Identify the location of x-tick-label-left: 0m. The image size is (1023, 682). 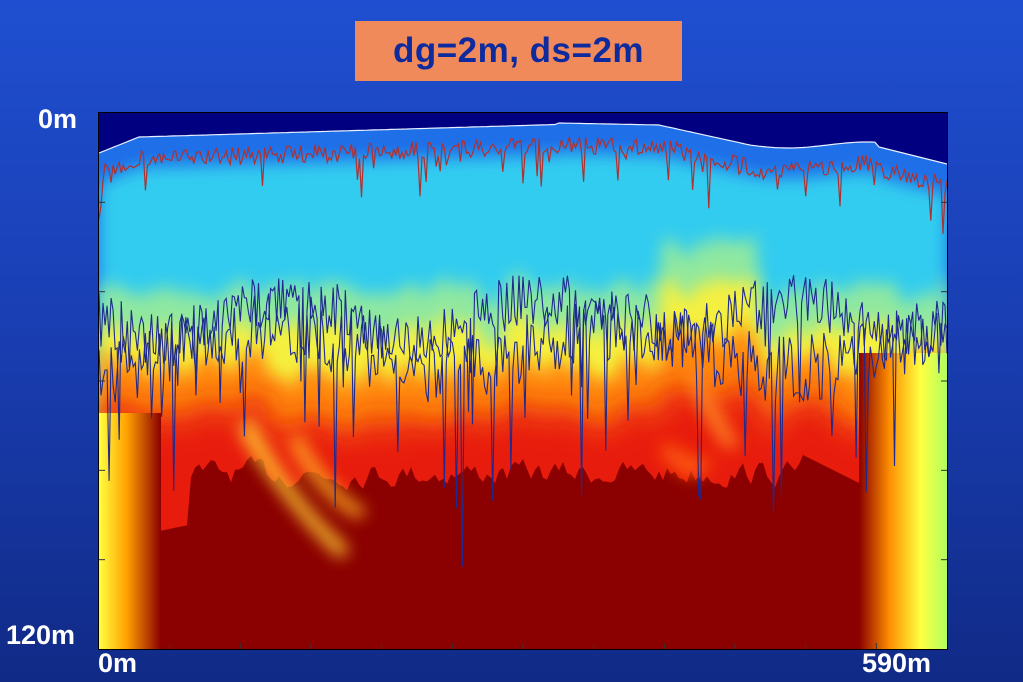
(118, 663).